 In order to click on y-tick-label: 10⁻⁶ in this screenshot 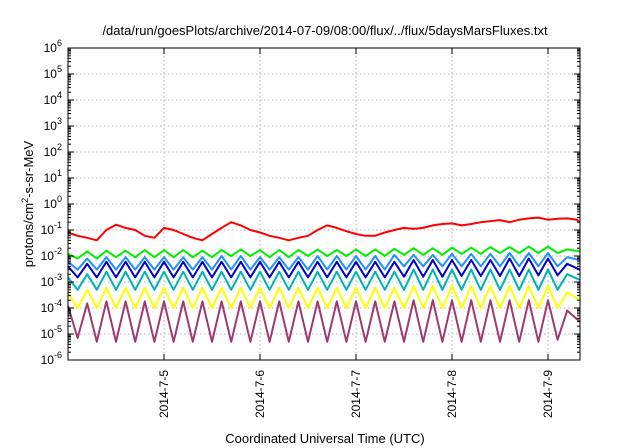, I will do `click(51, 358)`.